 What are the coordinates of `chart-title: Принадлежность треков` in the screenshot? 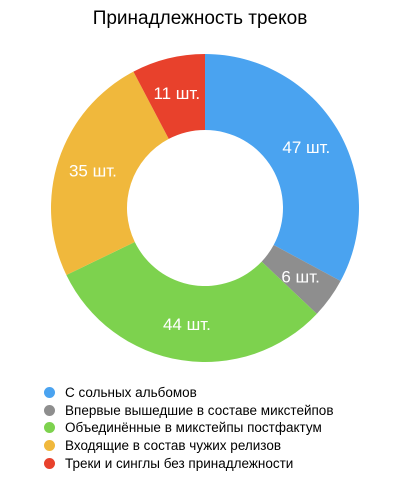 It's located at (200, 18).